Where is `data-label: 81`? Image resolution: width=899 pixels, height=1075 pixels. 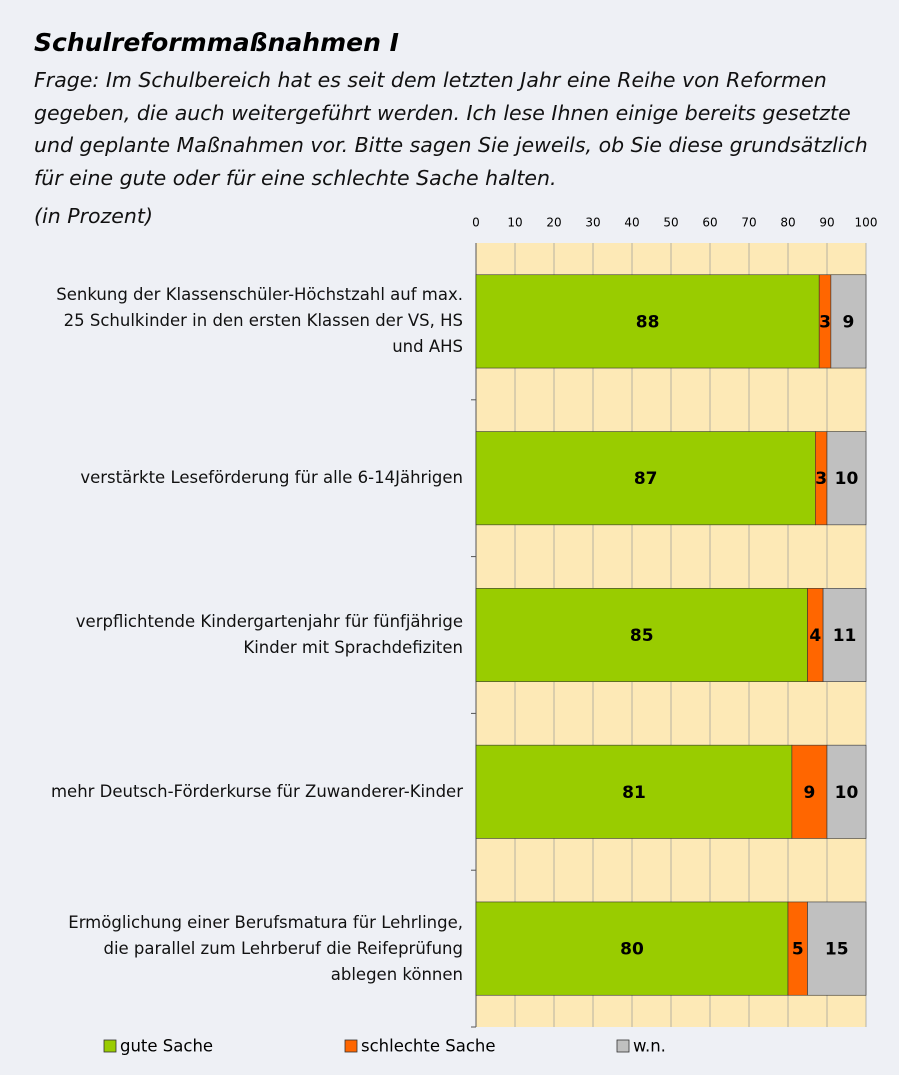
data-label: 81 is located at coordinates (634, 793).